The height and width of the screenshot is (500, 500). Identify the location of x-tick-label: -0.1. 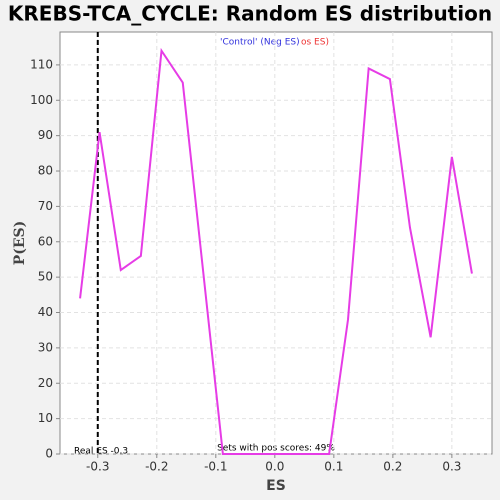
(215, 467).